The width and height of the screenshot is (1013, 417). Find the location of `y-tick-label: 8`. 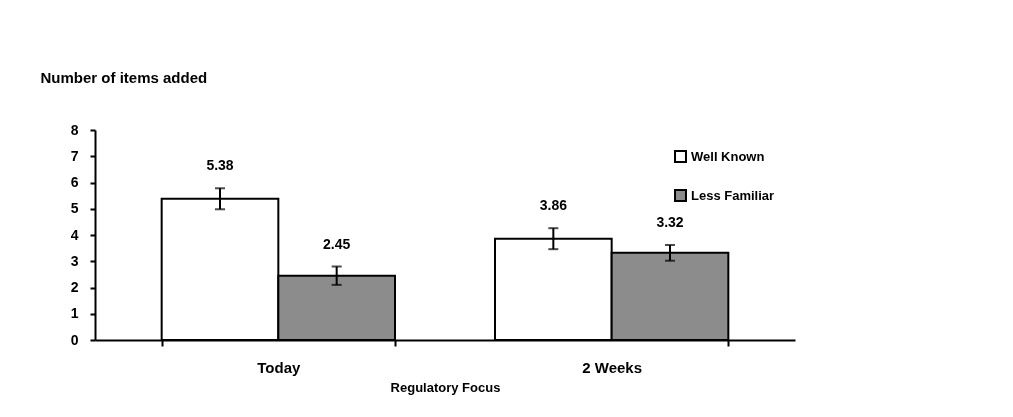

y-tick-label: 8 is located at coordinates (74, 129).